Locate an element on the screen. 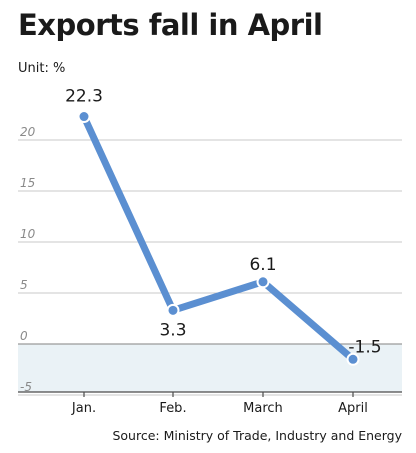 Image resolution: width=416 pixels, height=453 pixels. y-tick-label: 5 is located at coordinates (24, 285).